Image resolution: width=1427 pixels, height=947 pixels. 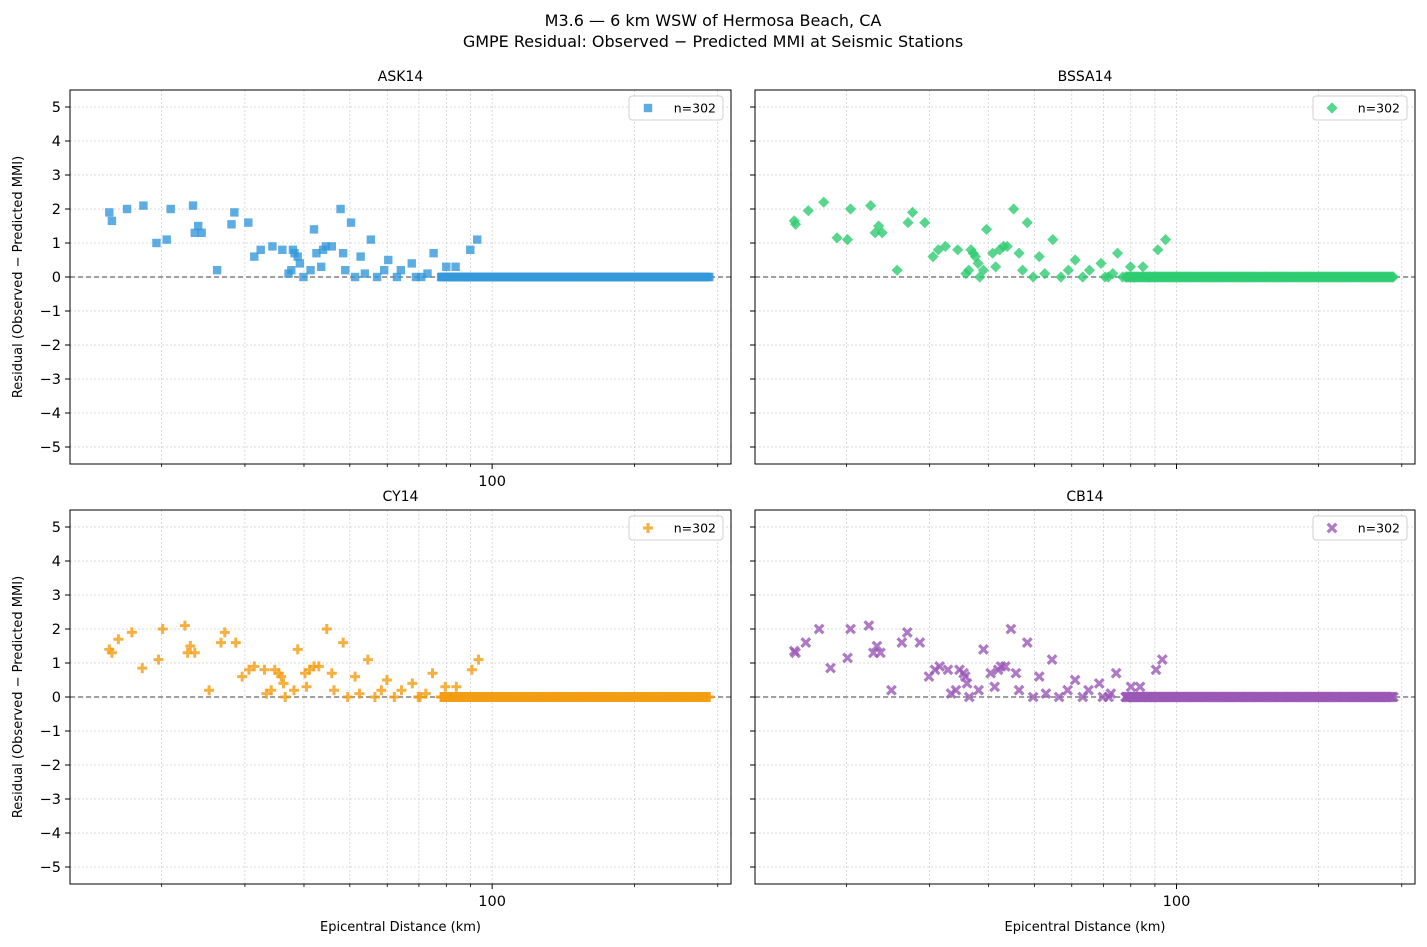 I want to click on subplot-title: BSSA14, so click(x=1085, y=77).